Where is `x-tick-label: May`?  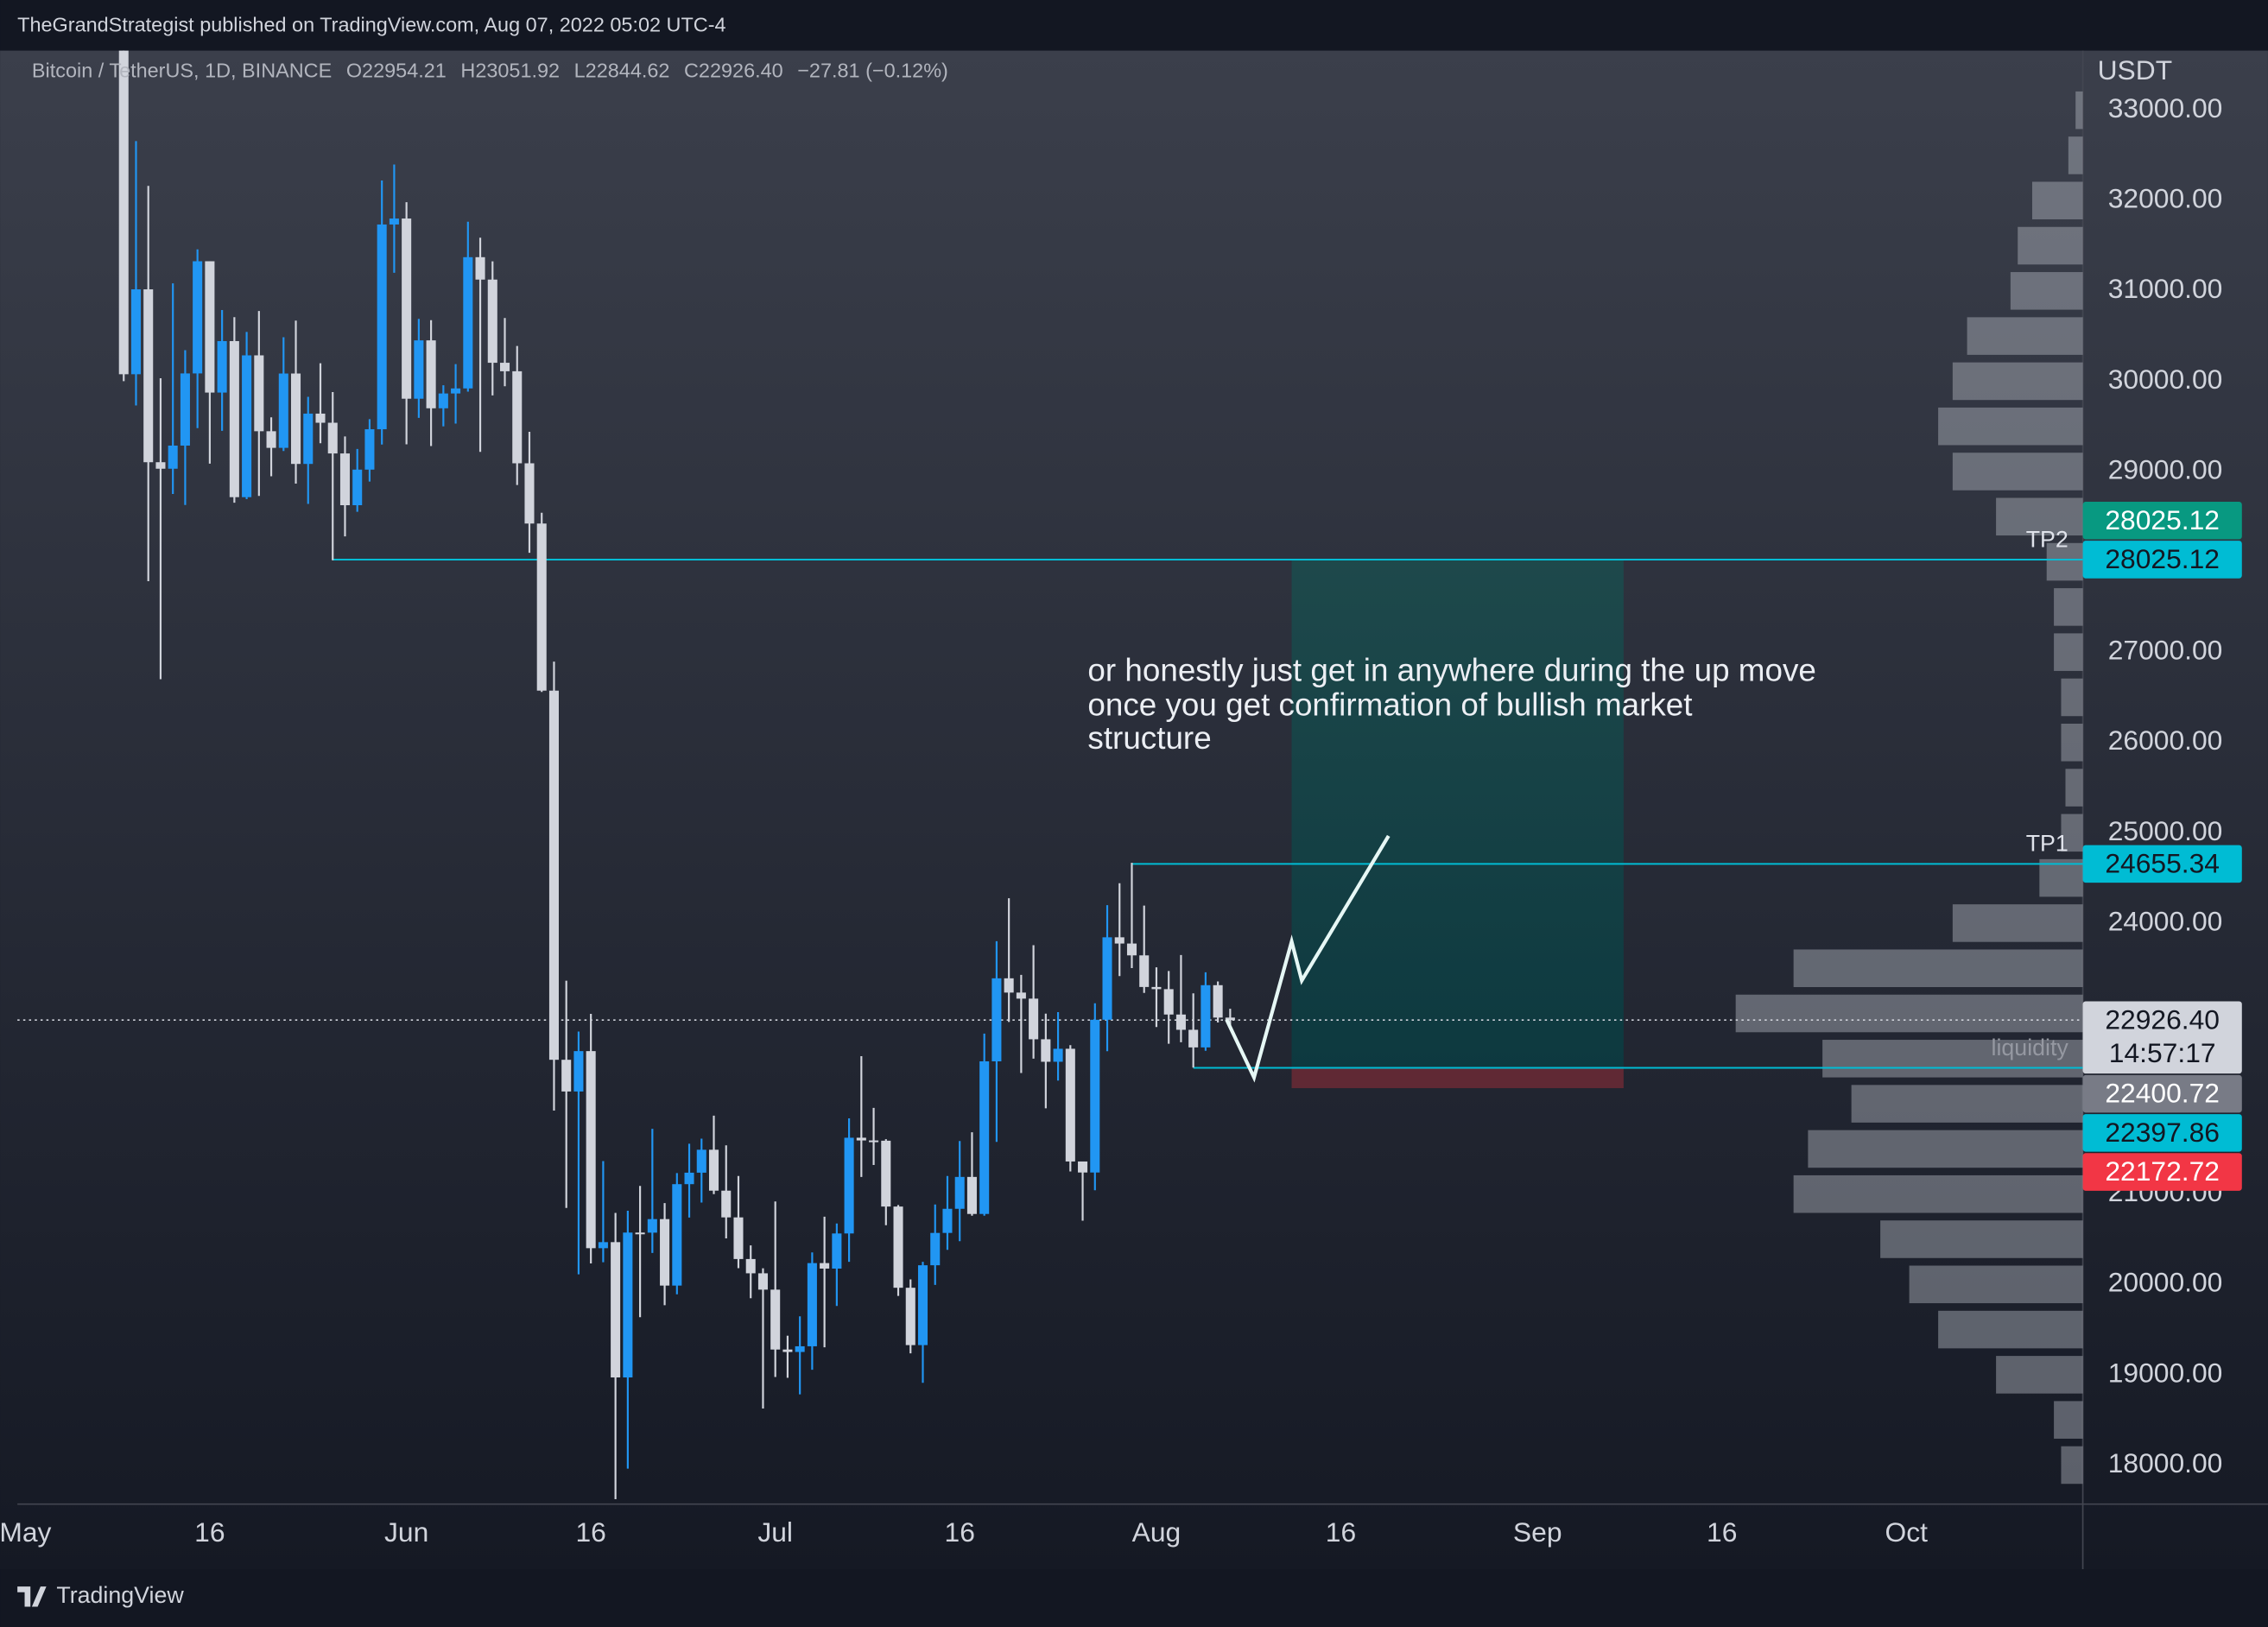 x-tick-label: May is located at coordinates (25, 1532).